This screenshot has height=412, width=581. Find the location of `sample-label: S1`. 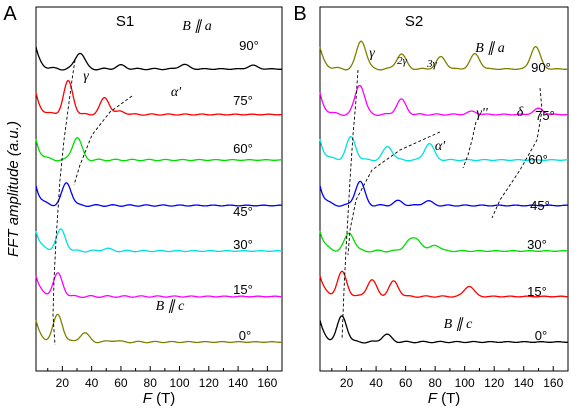

sample-label: S1 is located at coordinates (125, 21).